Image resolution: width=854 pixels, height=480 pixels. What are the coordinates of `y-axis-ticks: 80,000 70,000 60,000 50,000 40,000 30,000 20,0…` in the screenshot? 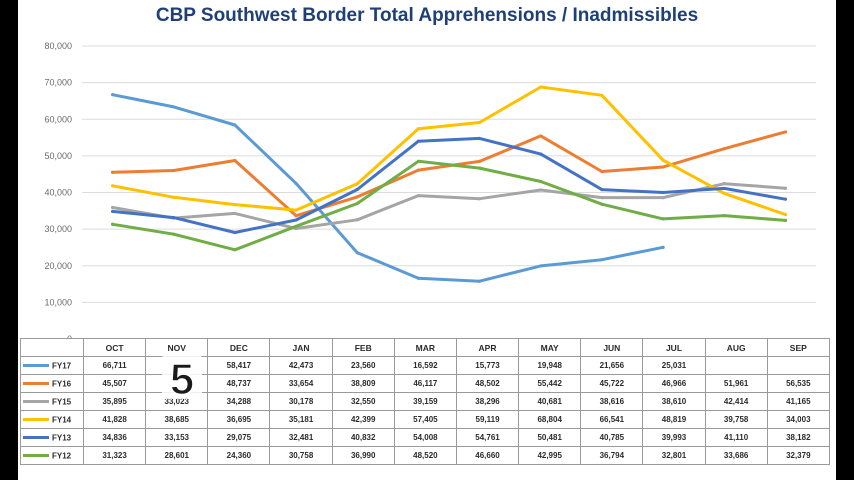 It's located at (58, 190).